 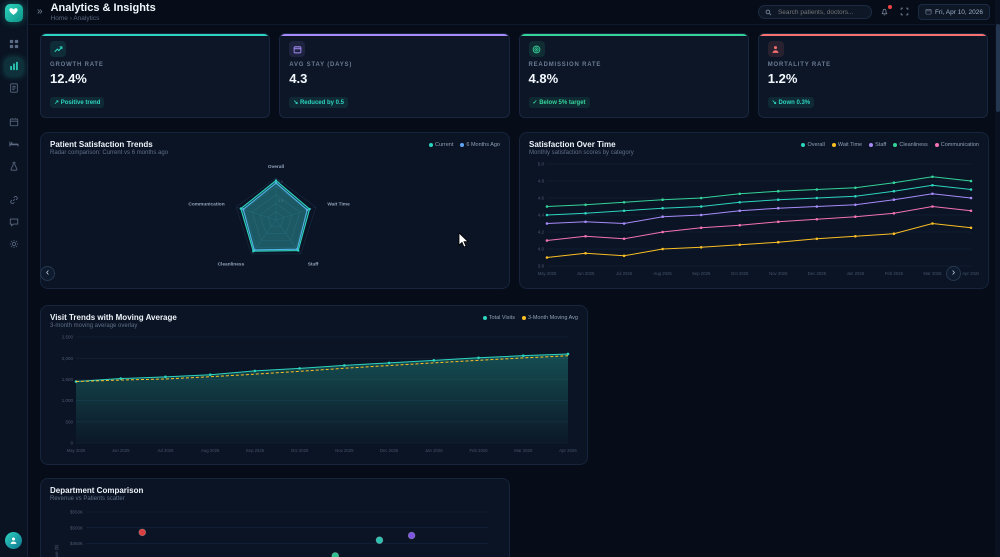 I want to click on sidebar-item-departments, so click(x=14, y=167).